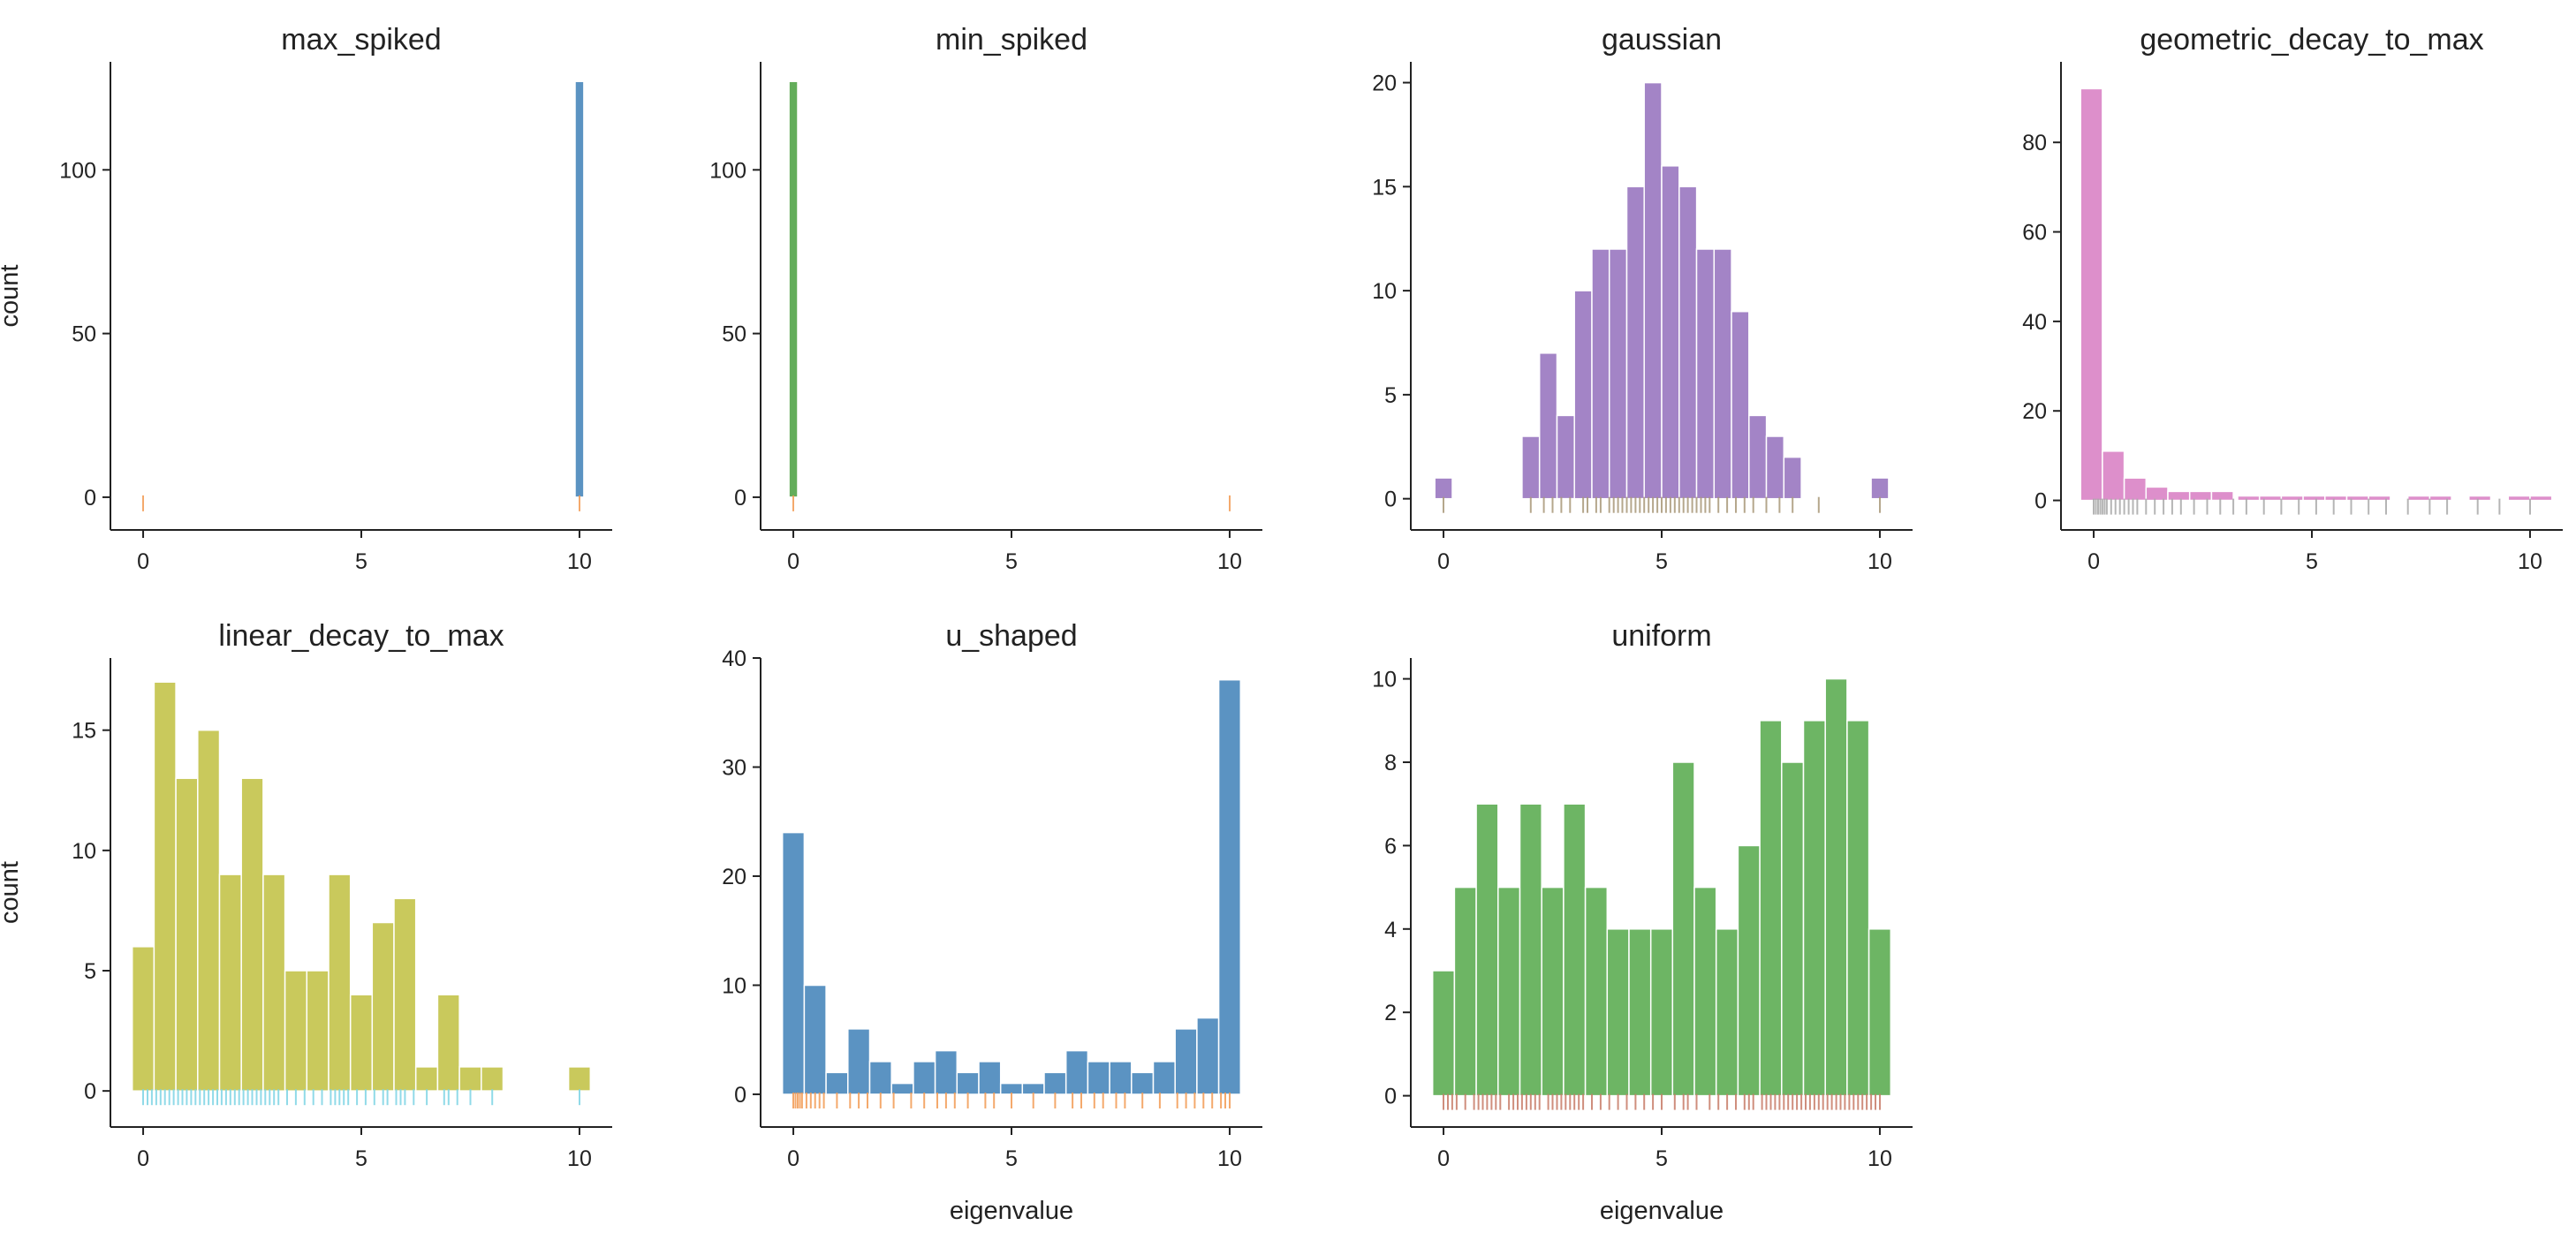 This screenshot has height=1233, width=2576. I want to click on y-tick-label: 20, so click(1385, 84).